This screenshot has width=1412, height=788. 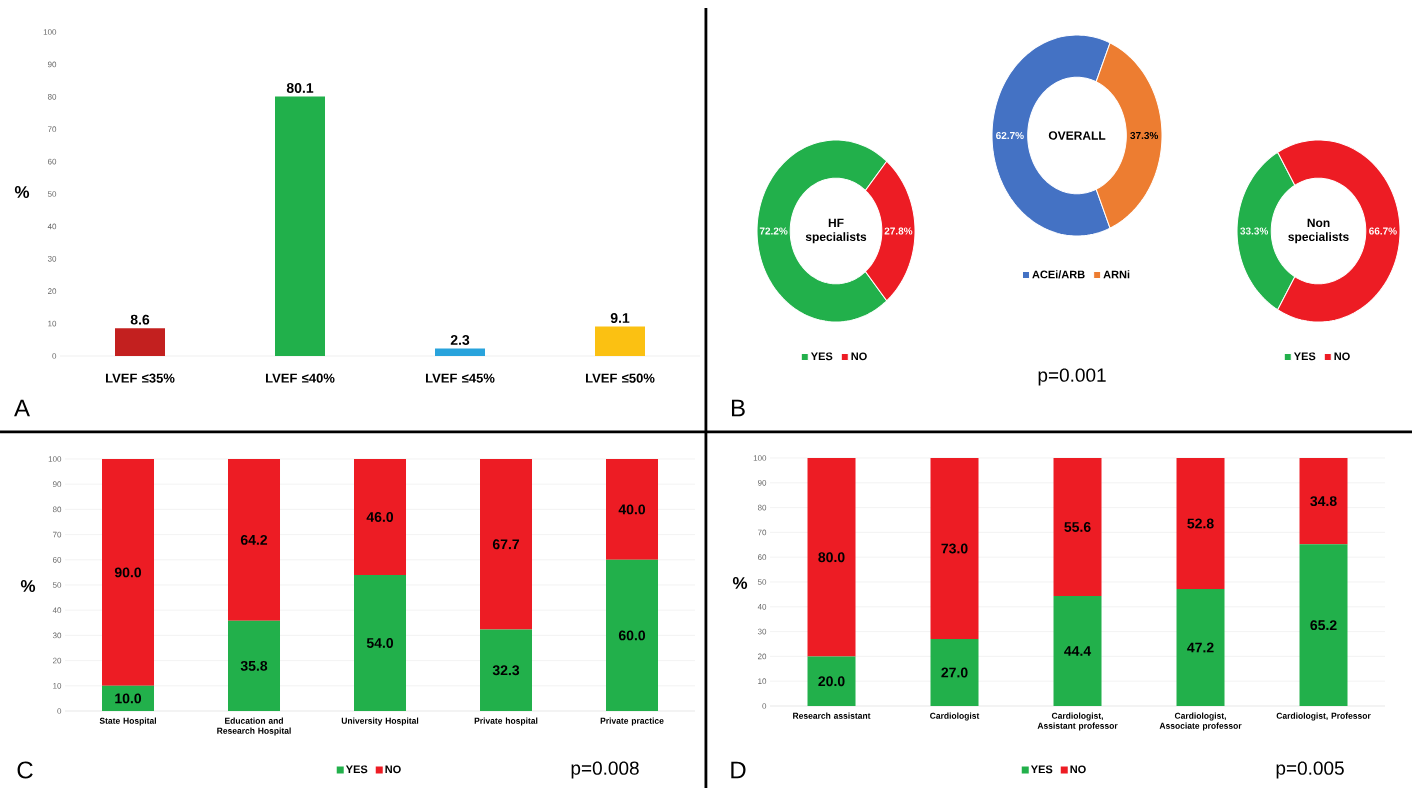 I want to click on x-tick-label: LVEF ≤50%, so click(x=620, y=378).